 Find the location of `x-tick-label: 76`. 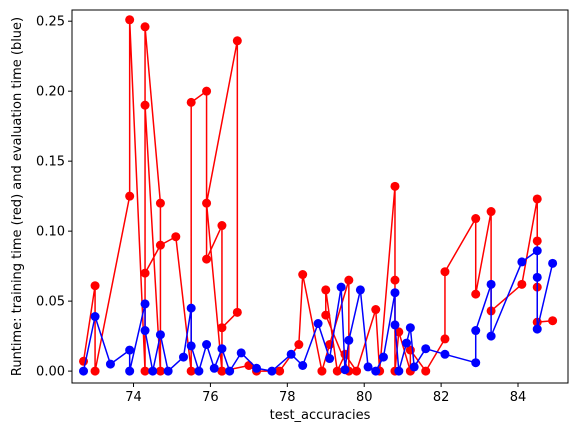

x-tick-label: 76 is located at coordinates (210, 397).